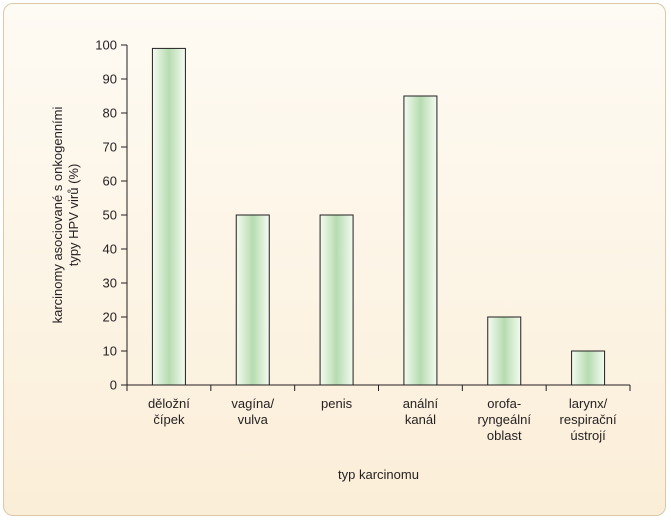 This screenshot has height=521, width=671. Describe the element at coordinates (110, 249) in the screenshot. I see `y-tick-label: 40` at that location.